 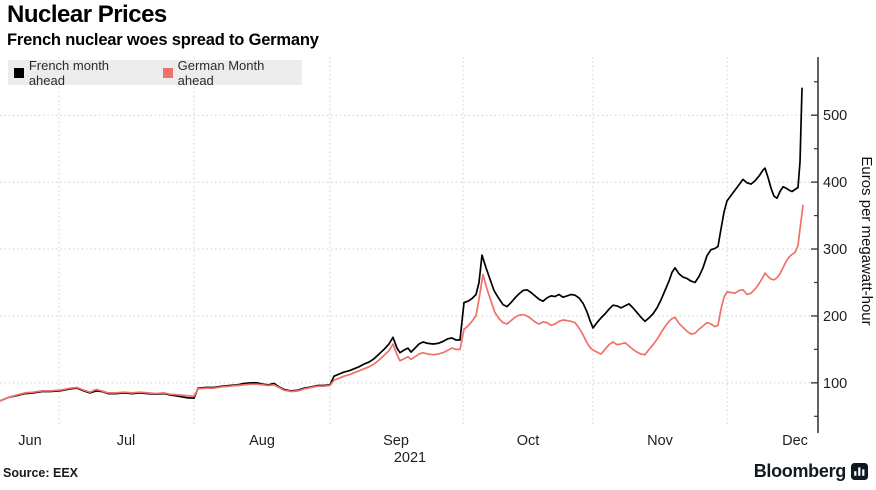 I want to click on french-series-swatch-icon, so click(x=19, y=72).